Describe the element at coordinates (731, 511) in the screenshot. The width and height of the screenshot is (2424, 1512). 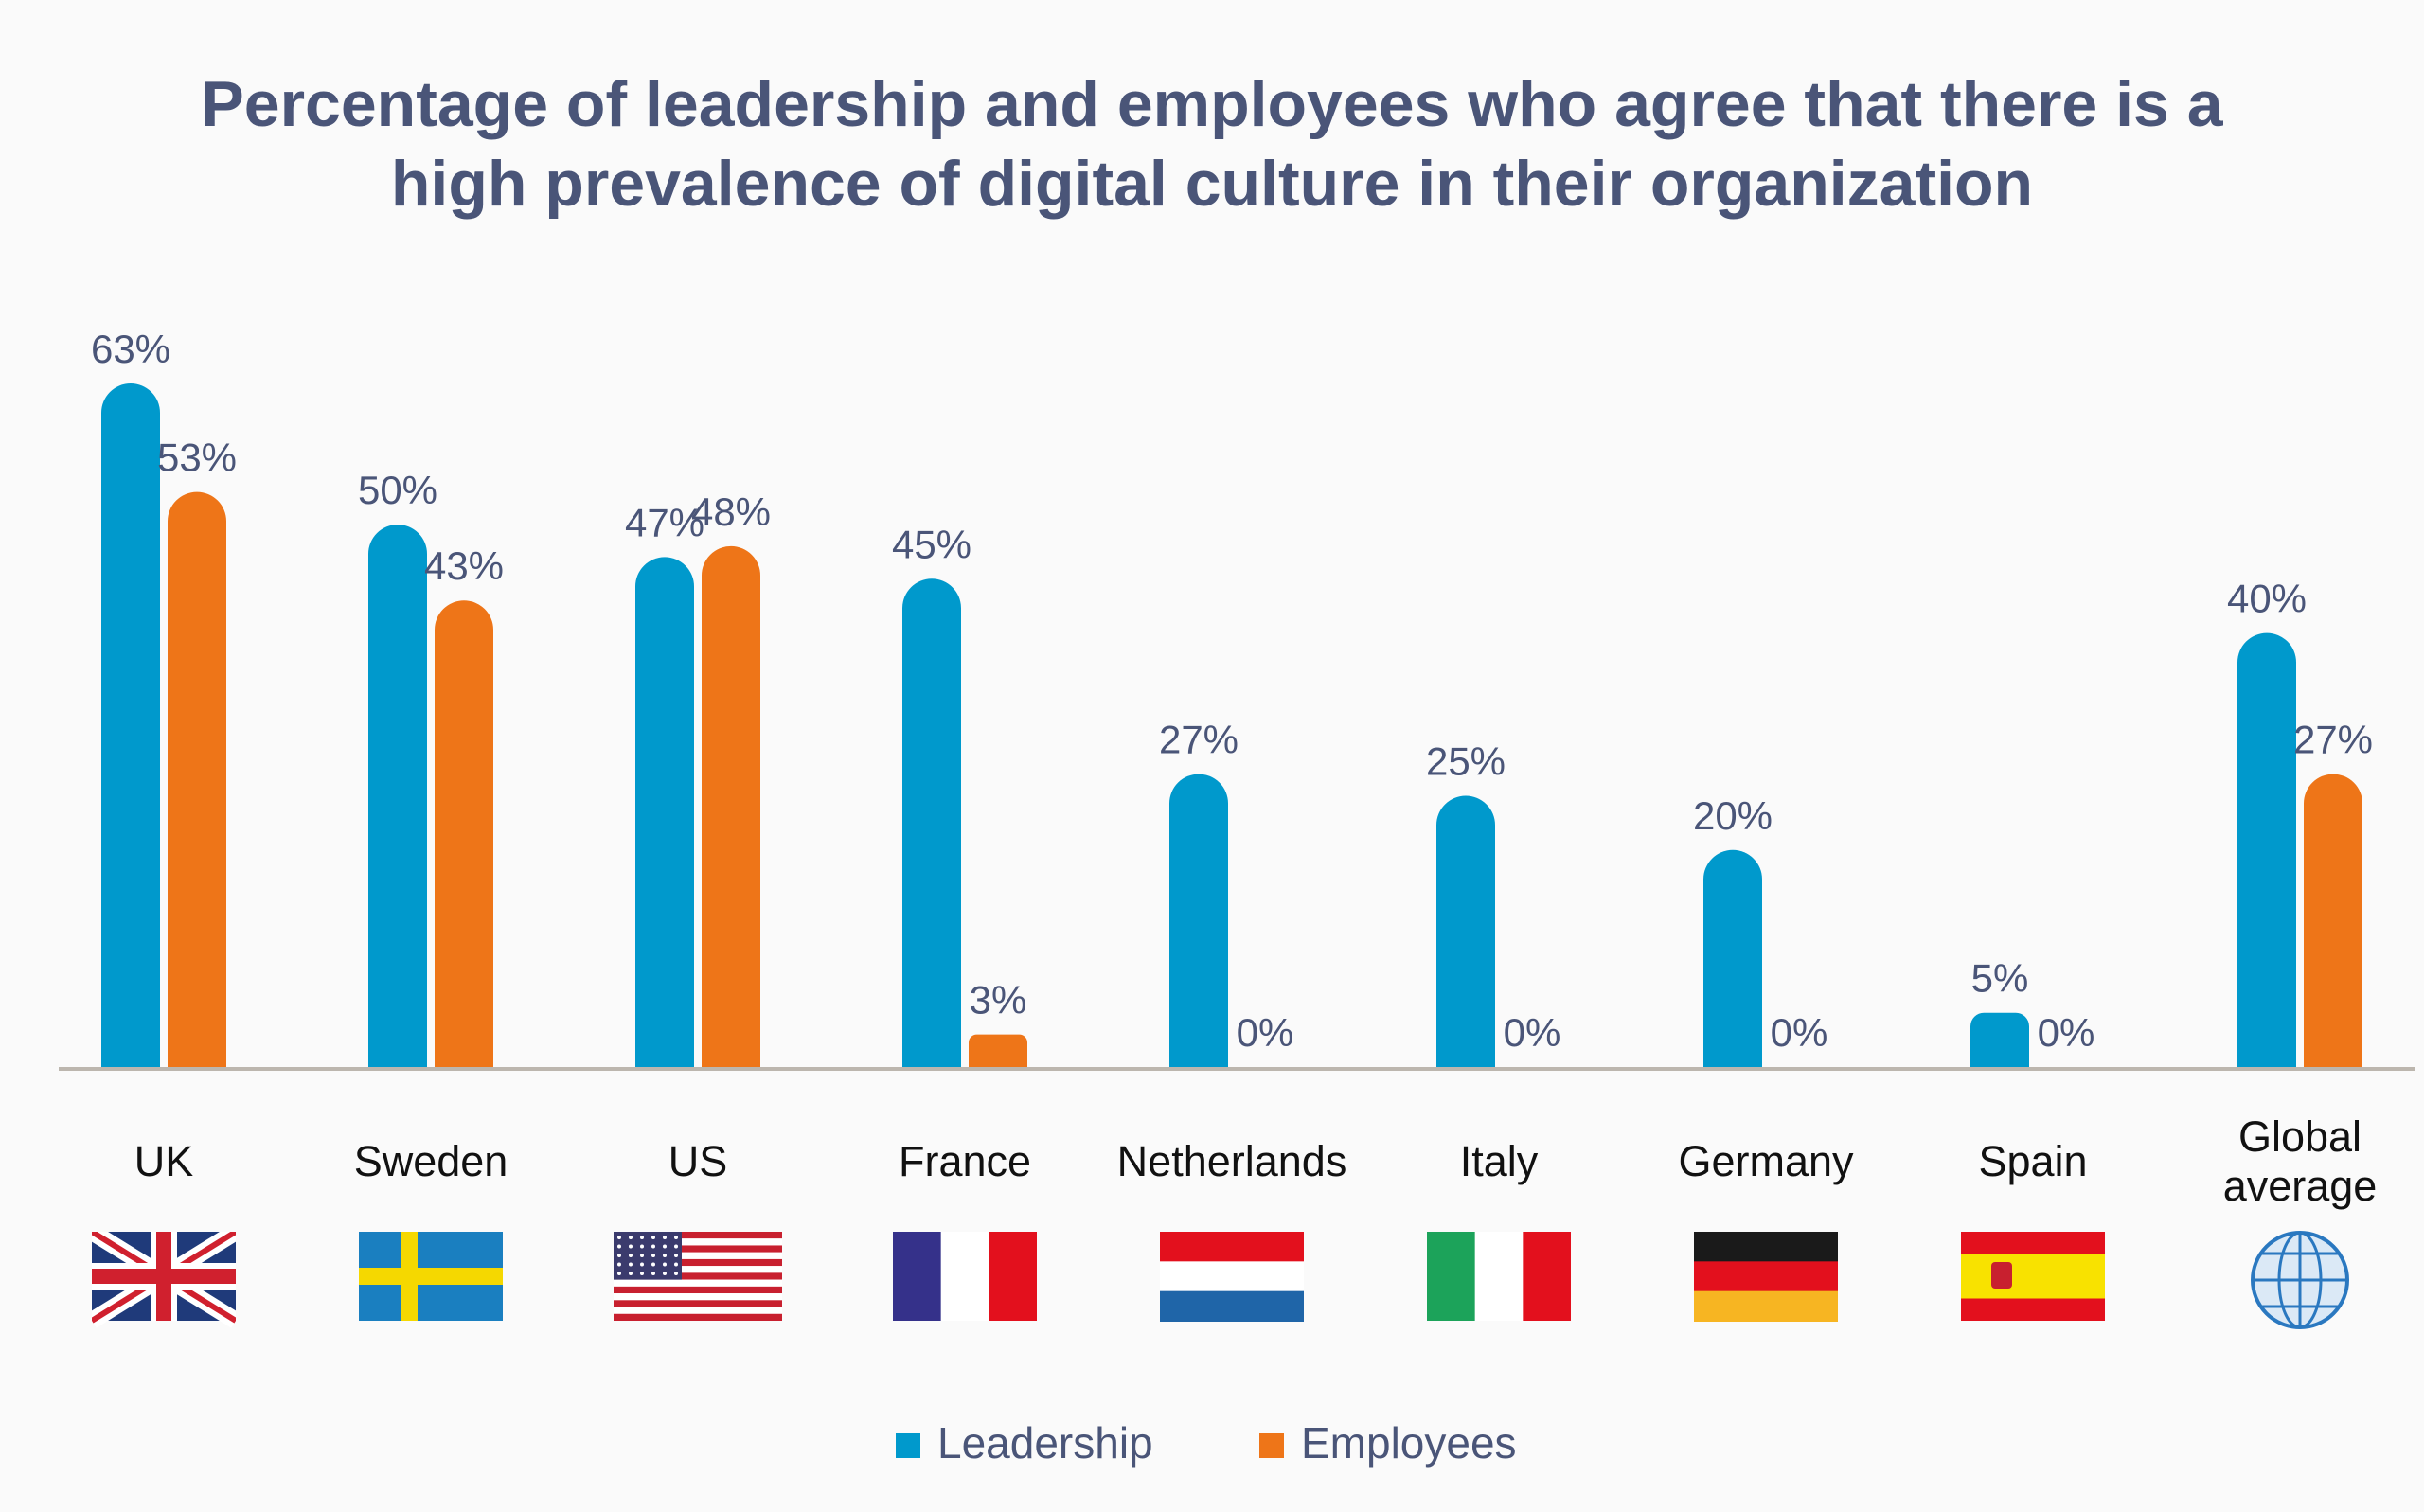
I see `value-label: 48%` at that location.